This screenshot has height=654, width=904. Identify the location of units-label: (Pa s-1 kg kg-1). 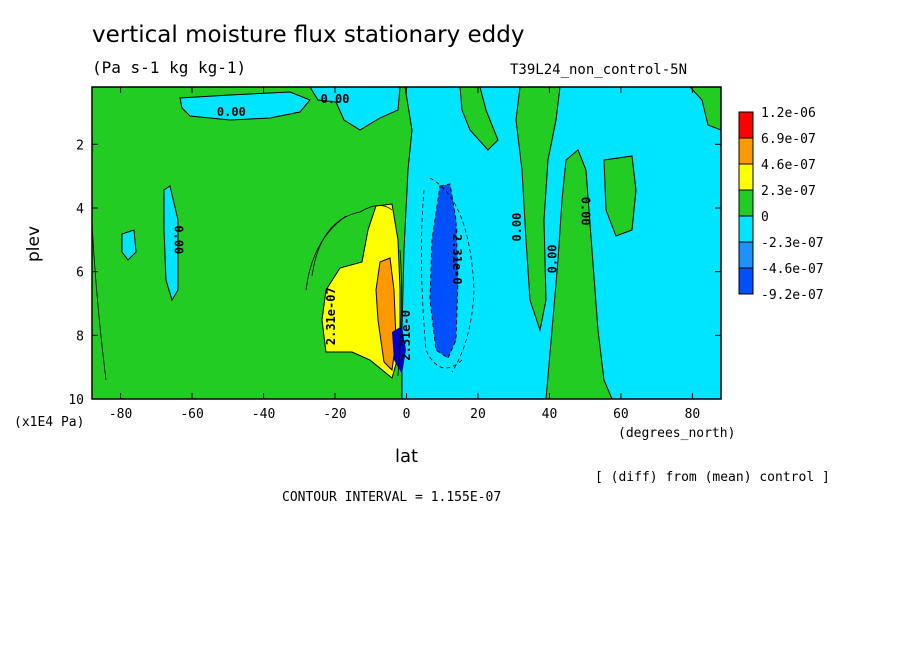
(169, 67).